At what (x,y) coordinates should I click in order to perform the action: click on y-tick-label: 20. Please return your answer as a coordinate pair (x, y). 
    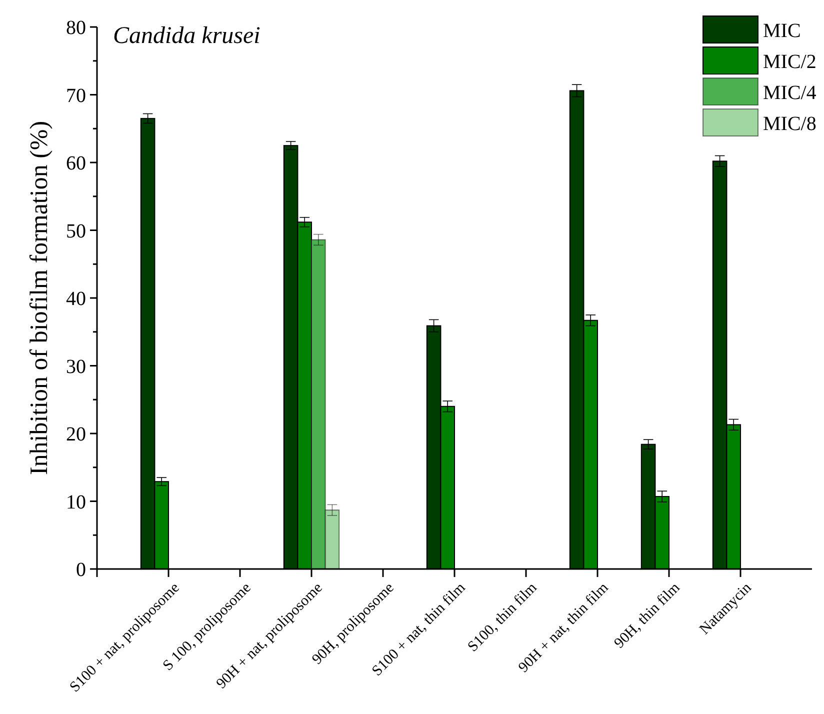
    Looking at the image, I should click on (76, 435).